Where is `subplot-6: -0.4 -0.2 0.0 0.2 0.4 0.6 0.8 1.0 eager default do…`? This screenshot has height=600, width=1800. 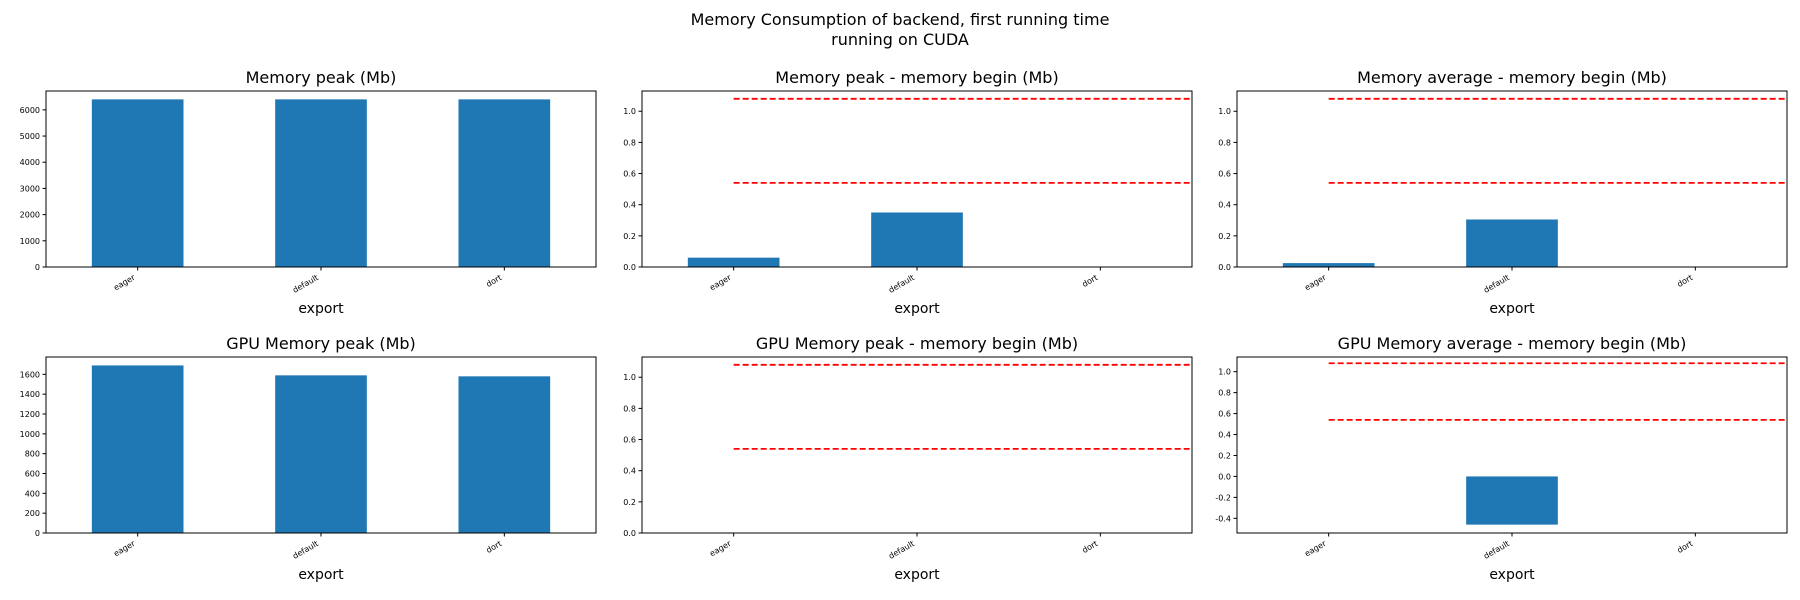 subplot-6: -0.4 -0.2 0.0 0.2 0.4 0.6 0.8 1.0 eager default do… is located at coordinates (1501, 458).